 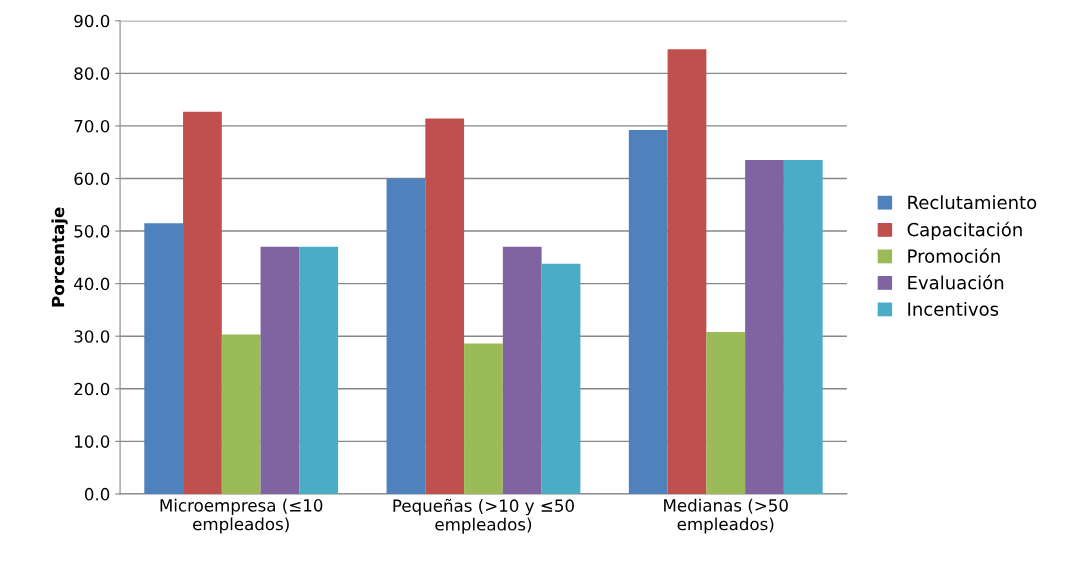 I want to click on x-tick-label: Microempresa (≤10 empleados), so click(x=241, y=516).